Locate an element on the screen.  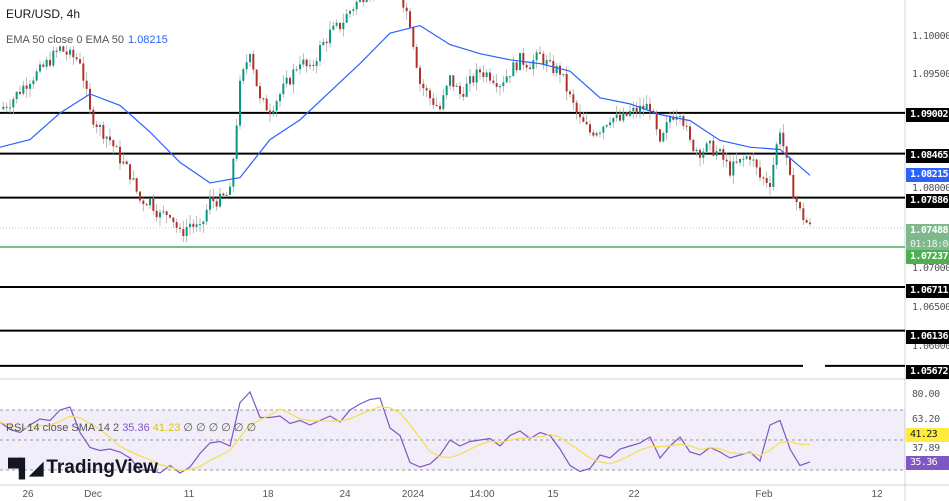
rsi-tick: 63.20 is located at coordinates (926, 419).